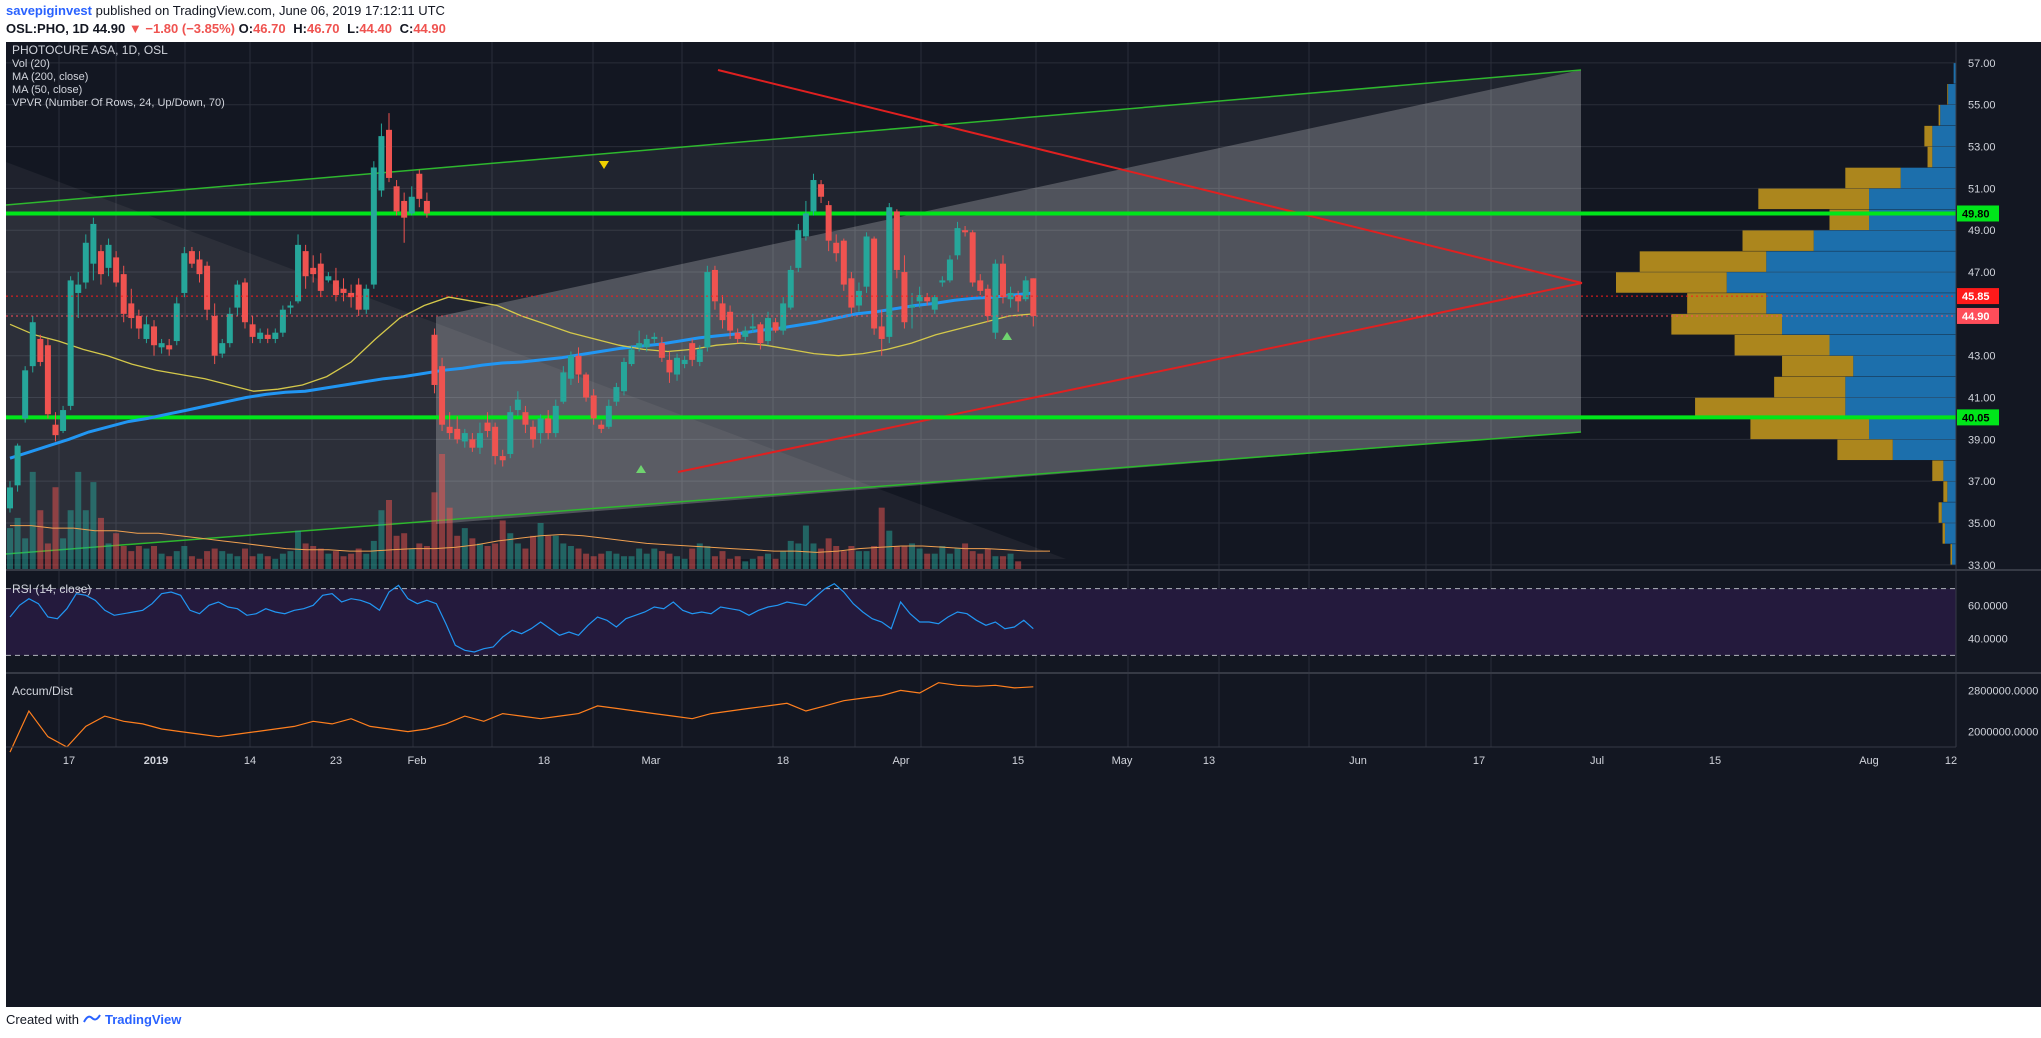 Image resolution: width=2041 pixels, height=1038 pixels. What do you see at coordinates (109, 28) in the screenshot?
I see `last-price: 44.90` at bounding box center [109, 28].